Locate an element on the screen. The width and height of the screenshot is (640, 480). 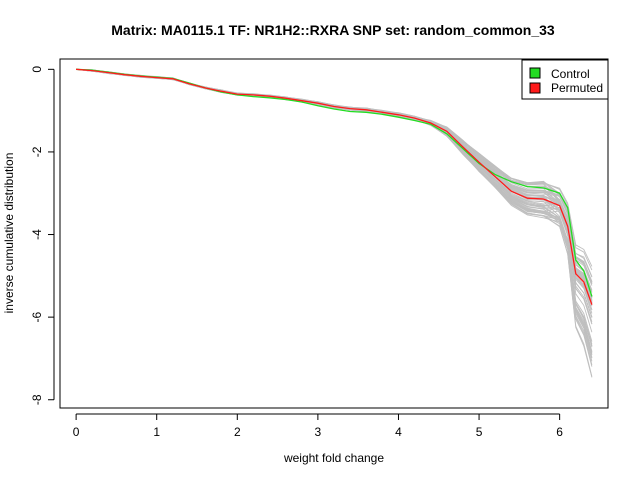
legend: Control Permuted is located at coordinates (565, 79).